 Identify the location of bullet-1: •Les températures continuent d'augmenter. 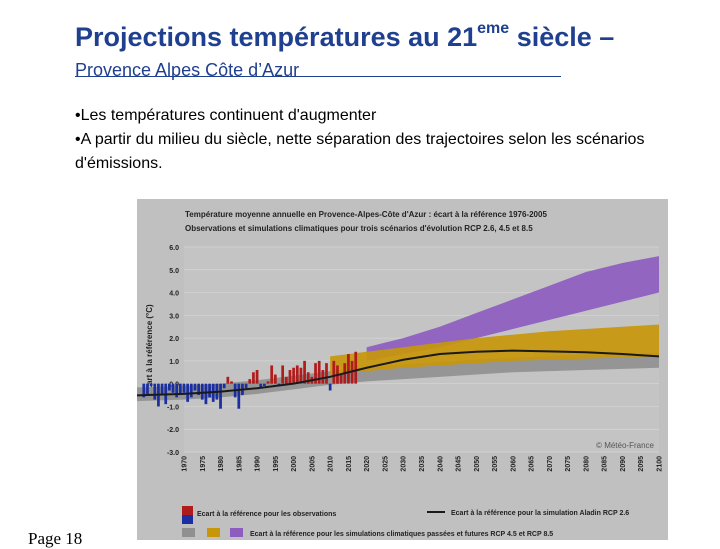
(226, 115).